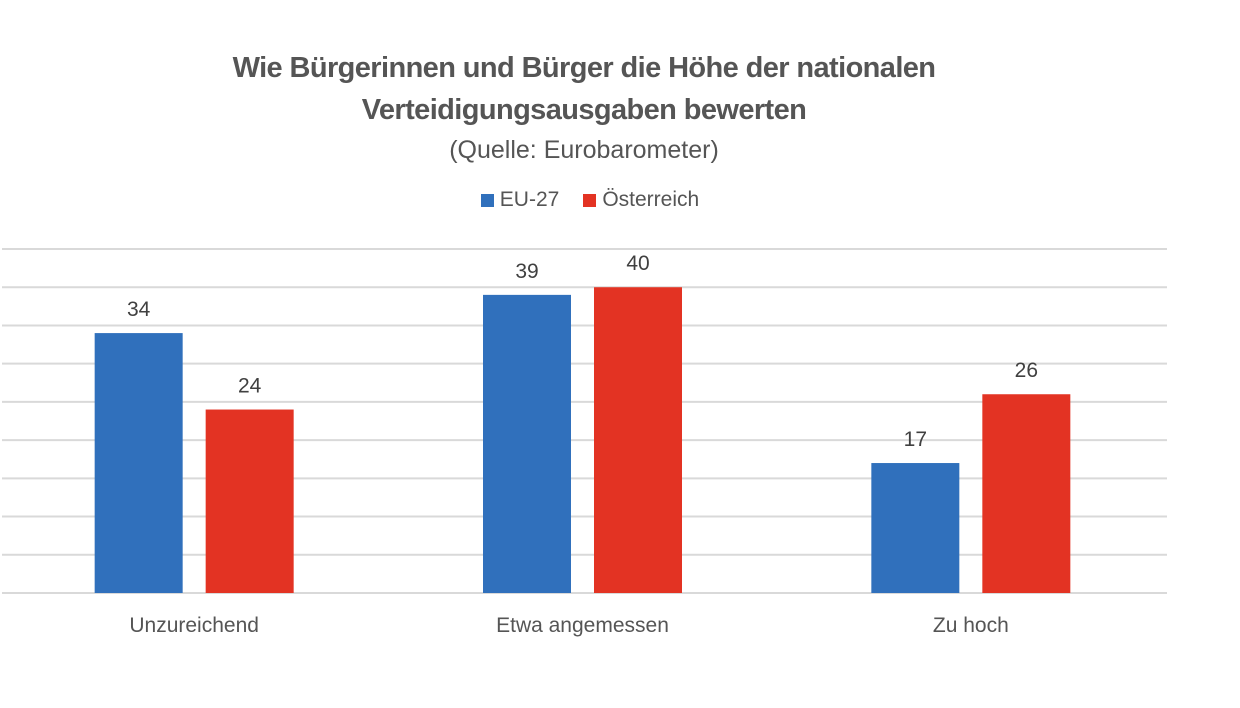  Describe the element at coordinates (249, 501) in the screenshot. I see `bar--sterreich-0` at that location.